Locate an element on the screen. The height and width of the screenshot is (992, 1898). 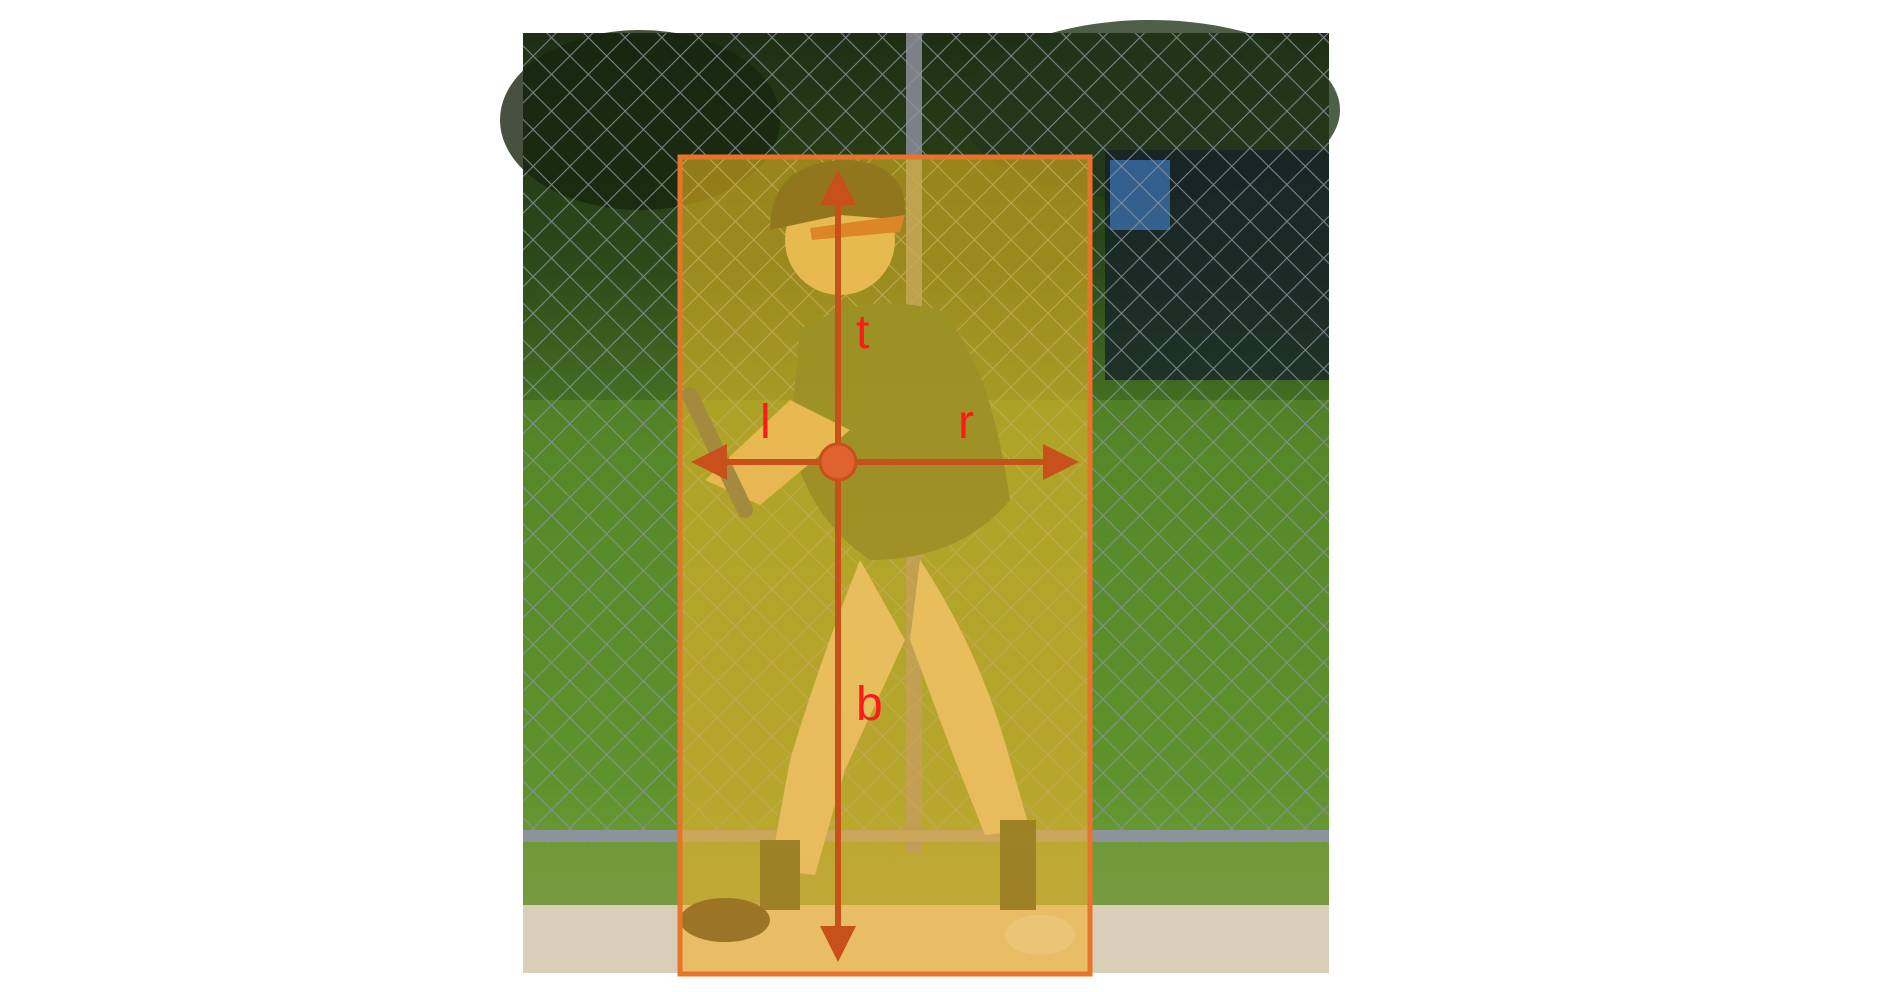
label-bottom: b is located at coordinates (869, 704).